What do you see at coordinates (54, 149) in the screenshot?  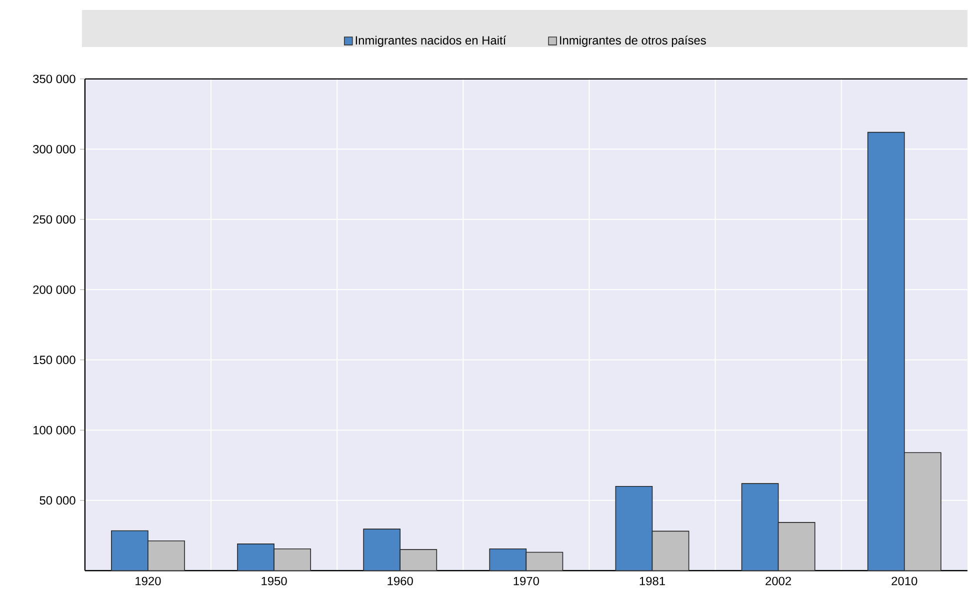 I see `y-tick-label: 300 000` at bounding box center [54, 149].